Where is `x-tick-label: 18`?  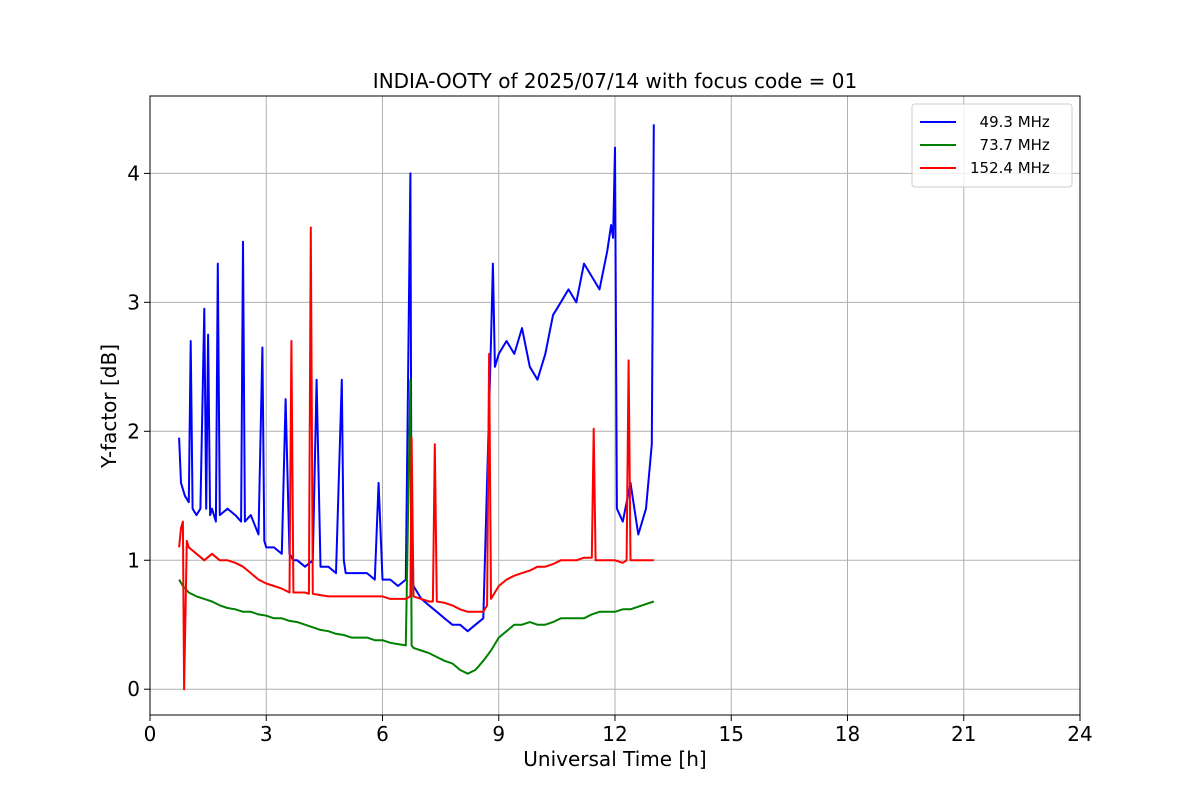
x-tick-label: 18 is located at coordinates (847, 734).